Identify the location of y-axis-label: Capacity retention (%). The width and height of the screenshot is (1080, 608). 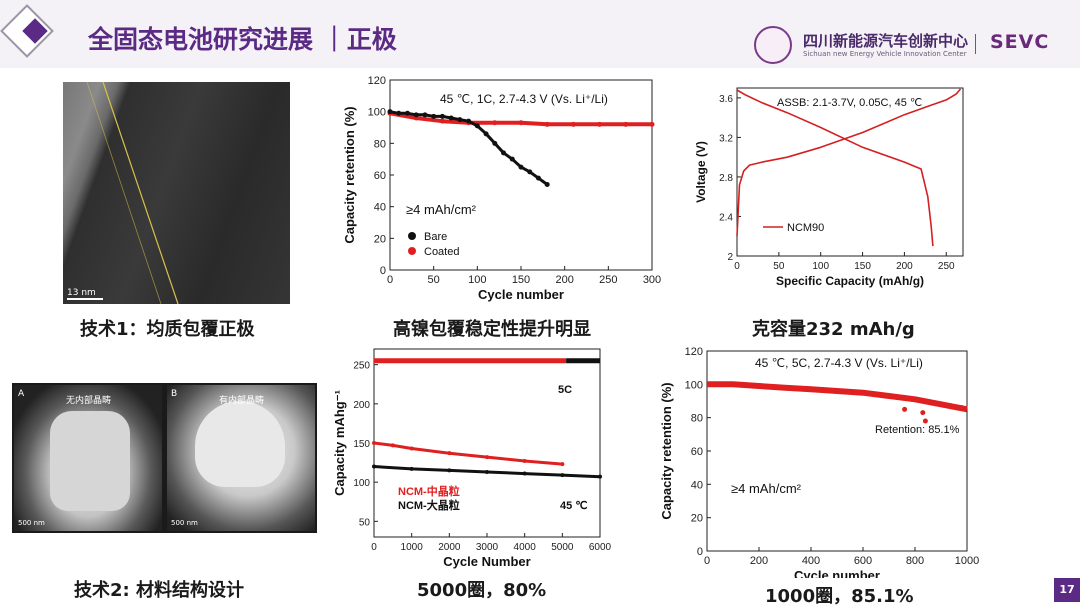
(349, 174).